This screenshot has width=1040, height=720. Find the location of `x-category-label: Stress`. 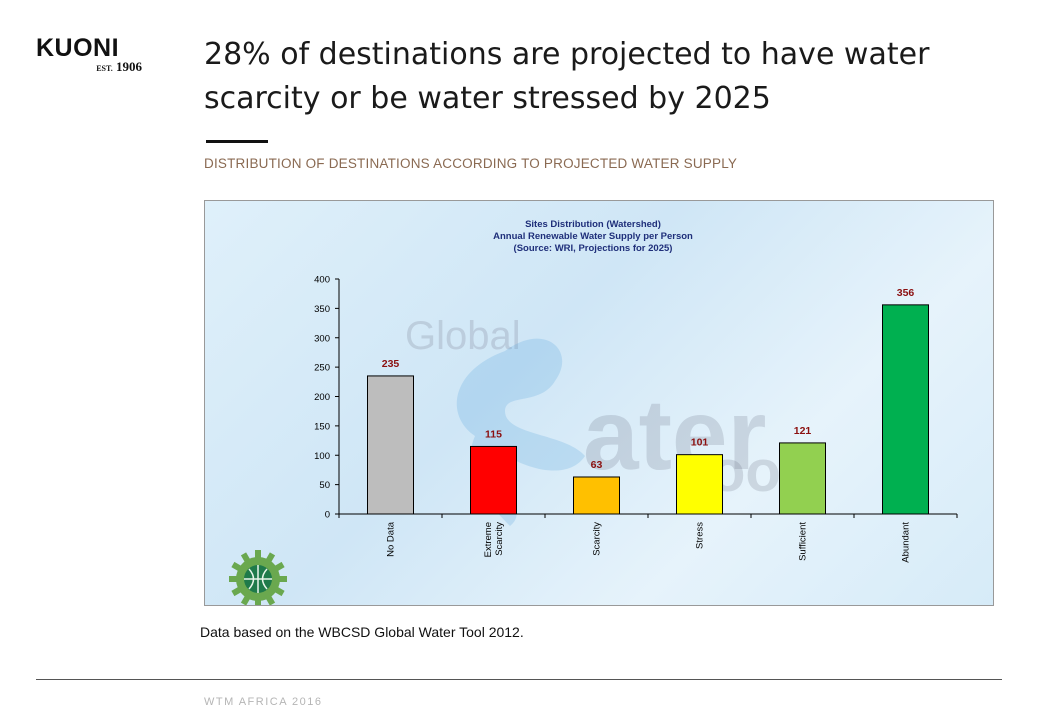

x-category-label: Stress is located at coordinates (700, 535).